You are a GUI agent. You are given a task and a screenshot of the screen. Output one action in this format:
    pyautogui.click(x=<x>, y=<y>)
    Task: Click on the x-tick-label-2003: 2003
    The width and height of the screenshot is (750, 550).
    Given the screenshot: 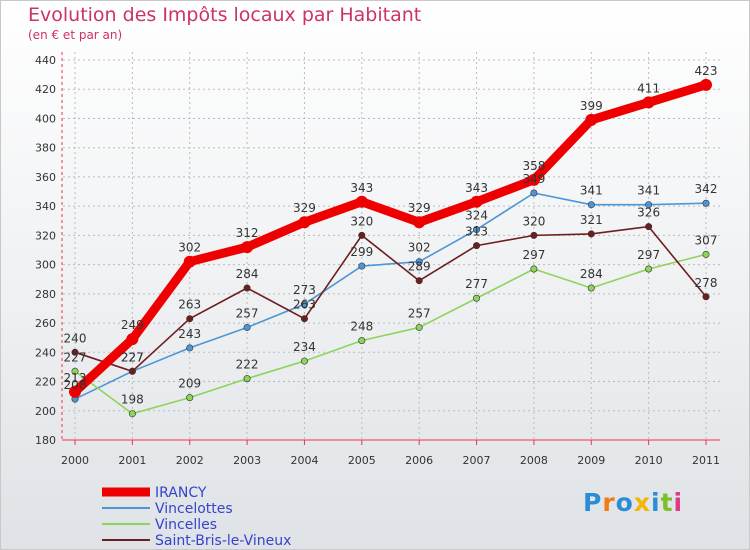 What is the action you would take?
    pyautogui.click(x=247, y=460)
    